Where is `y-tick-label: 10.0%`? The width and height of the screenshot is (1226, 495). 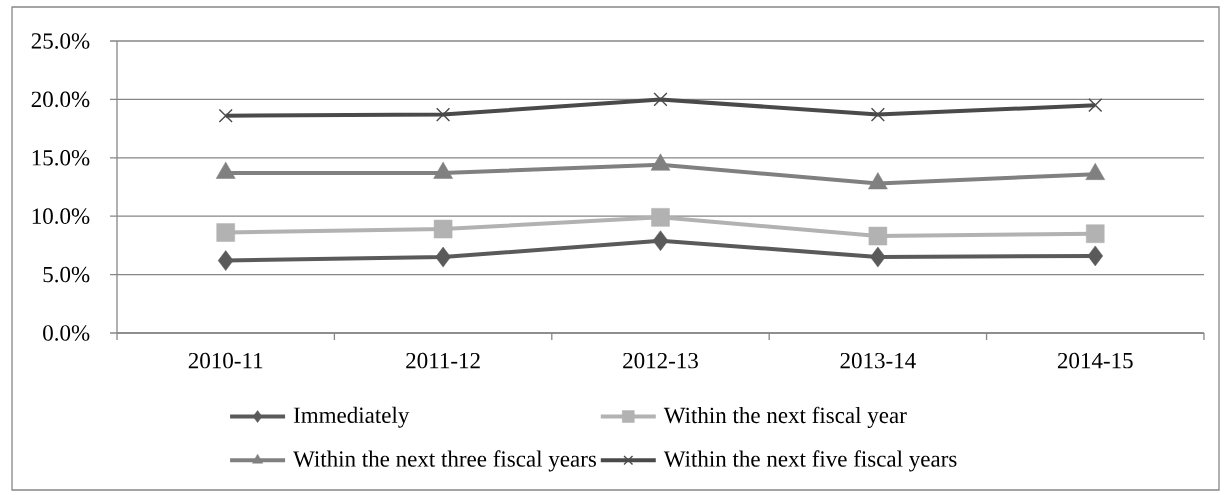 y-tick-label: 10.0% is located at coordinates (61, 216).